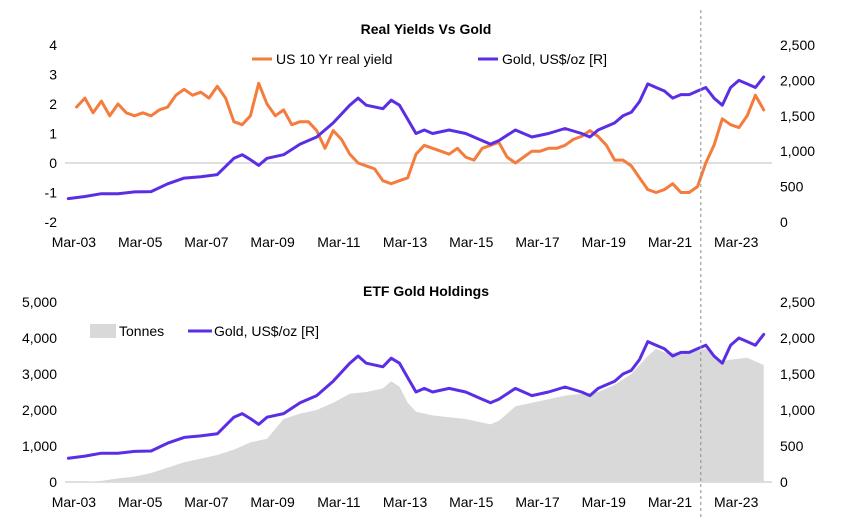 This screenshot has height=523, width=847. I want to click on y-left-tick-label: 2,000, so click(39, 410).